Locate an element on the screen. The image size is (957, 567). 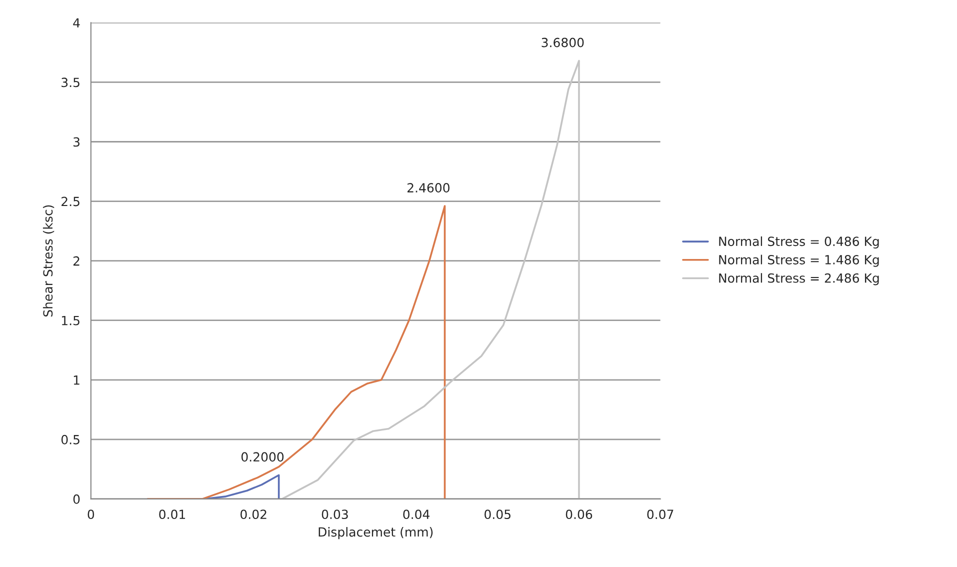
y-tick-label: 2.5 is located at coordinates (71, 201).